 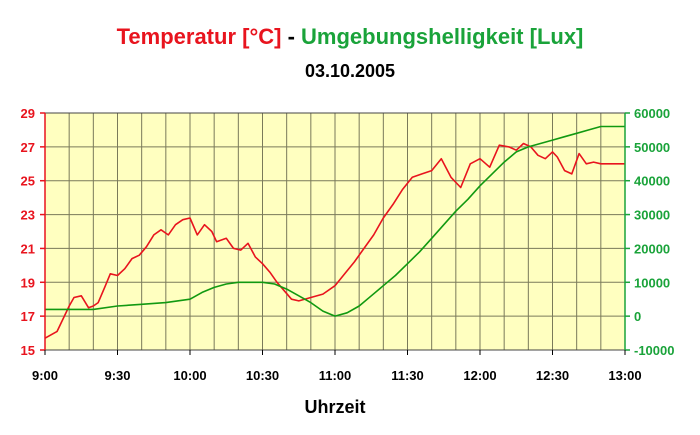 What do you see at coordinates (552, 375) in the screenshot?
I see `x-tick-label: 12:30` at bounding box center [552, 375].